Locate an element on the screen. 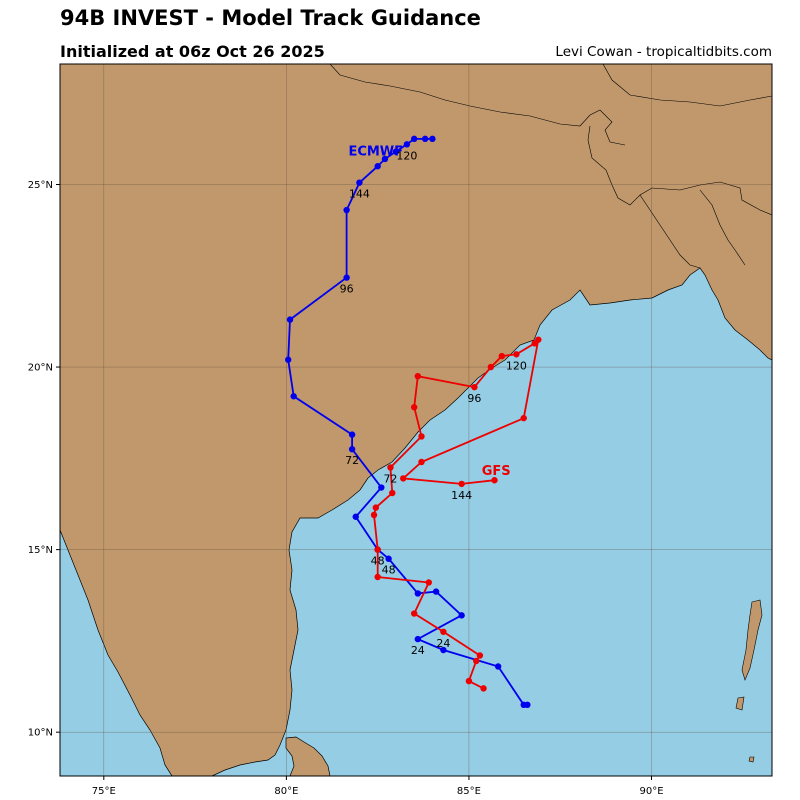 This screenshot has width=800, height=800. gfs-model-label: GFS is located at coordinates (496, 471).